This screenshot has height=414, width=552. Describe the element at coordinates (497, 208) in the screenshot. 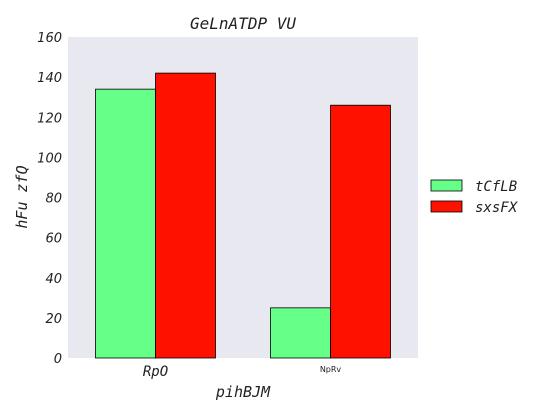

I see `legend-label: sxsFX` at that location.